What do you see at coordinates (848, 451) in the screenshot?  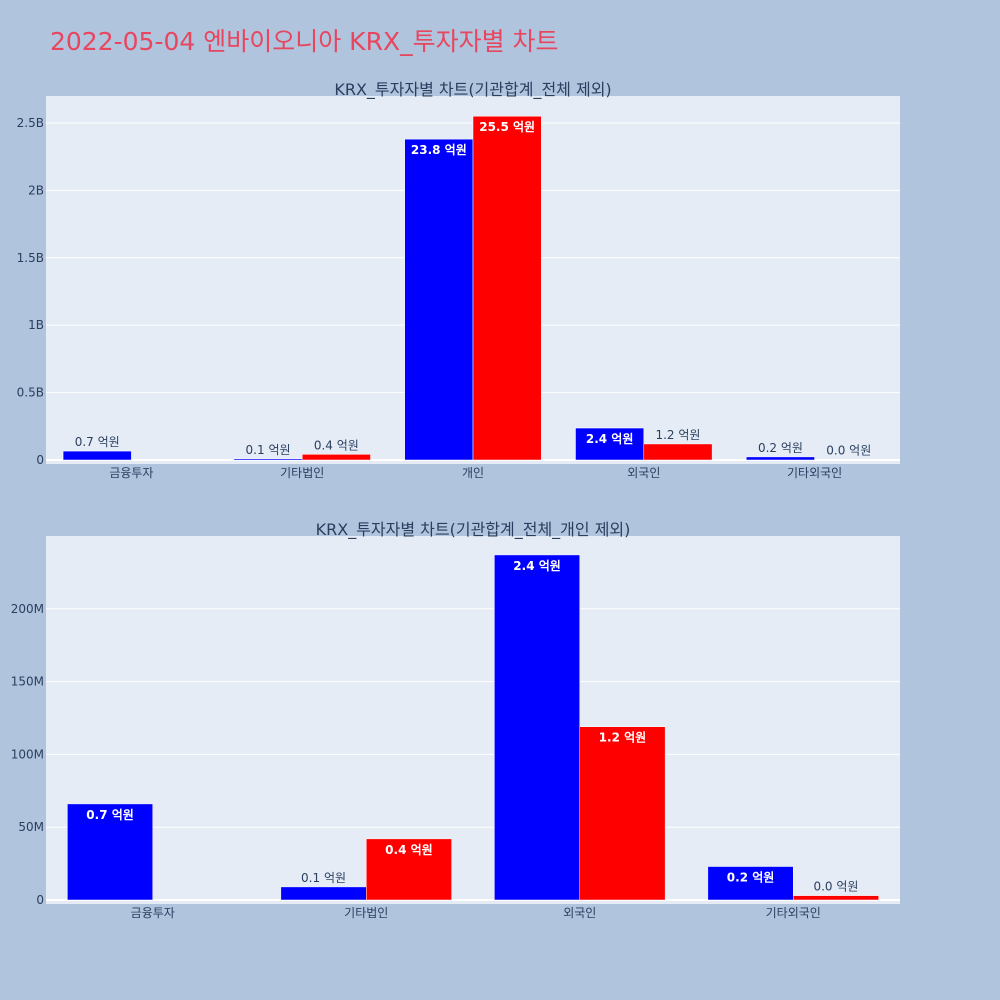 I see `data-label-0-1-4: 0.0 억원` at bounding box center [848, 451].